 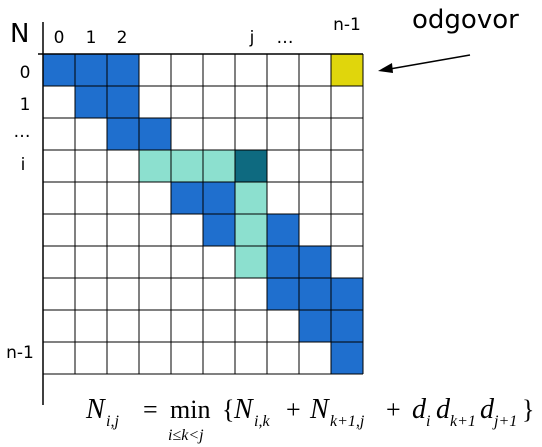 What do you see at coordinates (25, 105) in the screenshot?
I see `row-label: 1` at bounding box center [25, 105].